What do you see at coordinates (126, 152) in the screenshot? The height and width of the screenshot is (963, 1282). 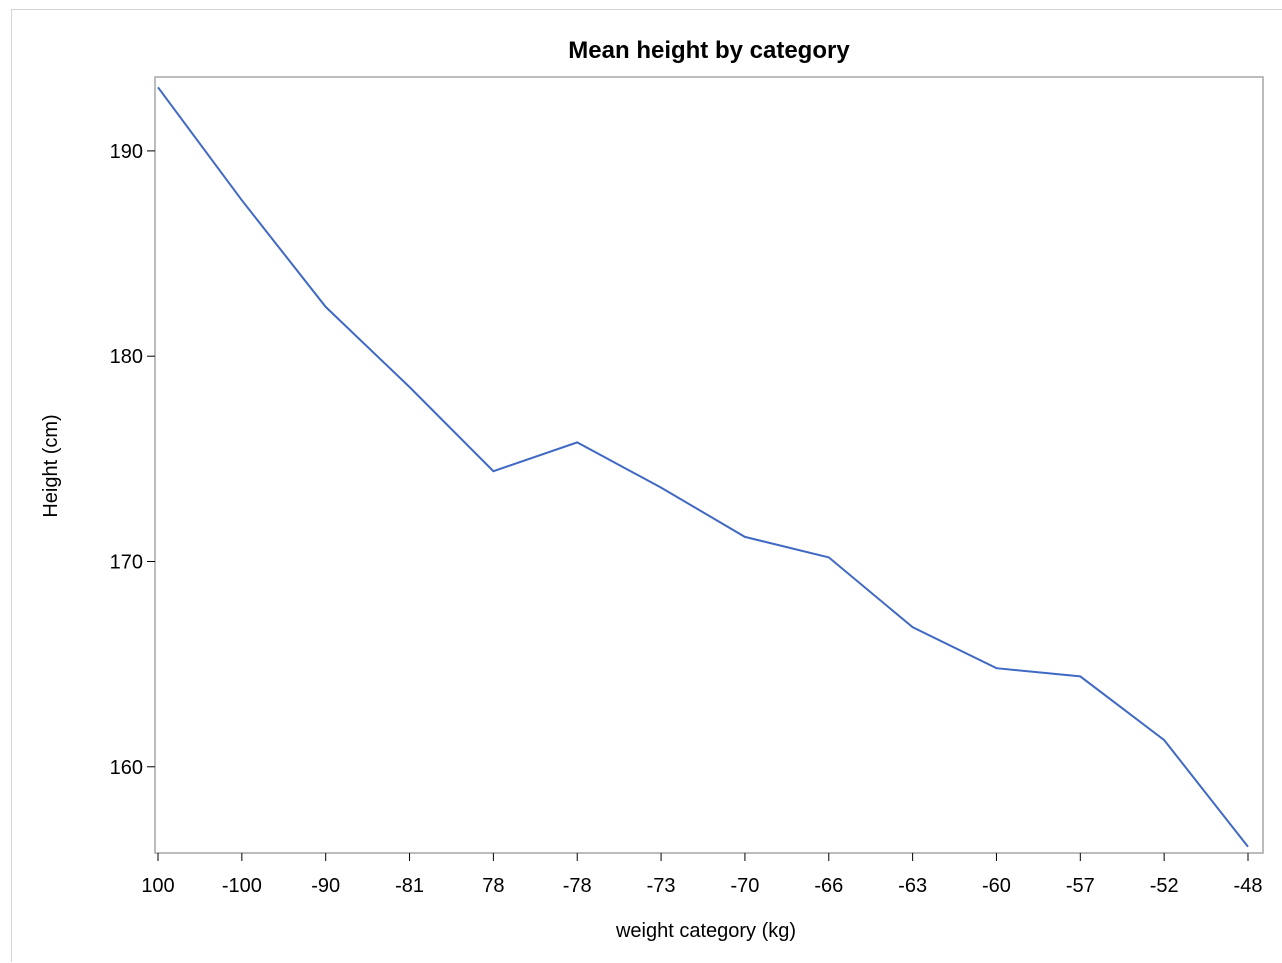 I see `y-tick-label: 190` at bounding box center [126, 152].